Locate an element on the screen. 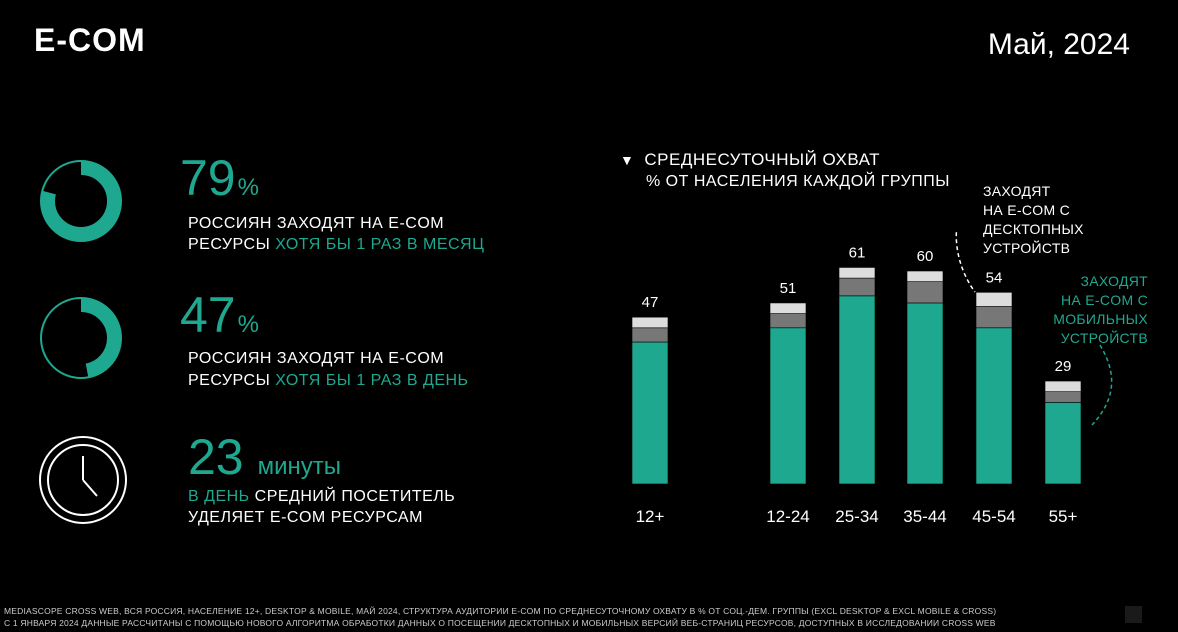 The image size is (1178, 632). stat-line: УДЕЛЯЕТ E-COM РЕСУРСАМ is located at coordinates (305, 517).